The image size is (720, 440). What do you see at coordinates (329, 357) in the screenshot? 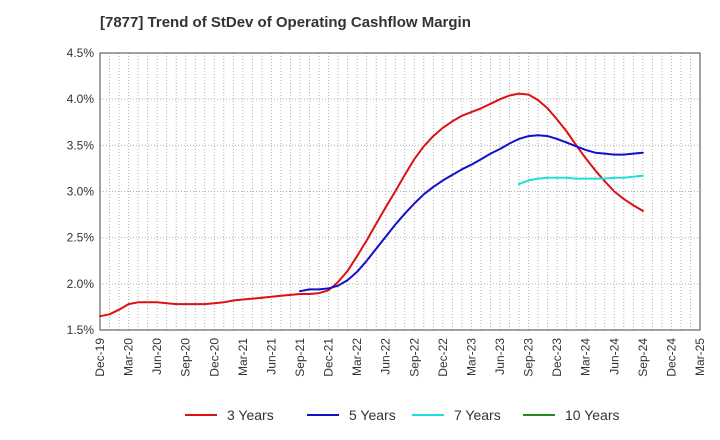
I see `x-tick-label: Dec-21` at bounding box center [329, 357].